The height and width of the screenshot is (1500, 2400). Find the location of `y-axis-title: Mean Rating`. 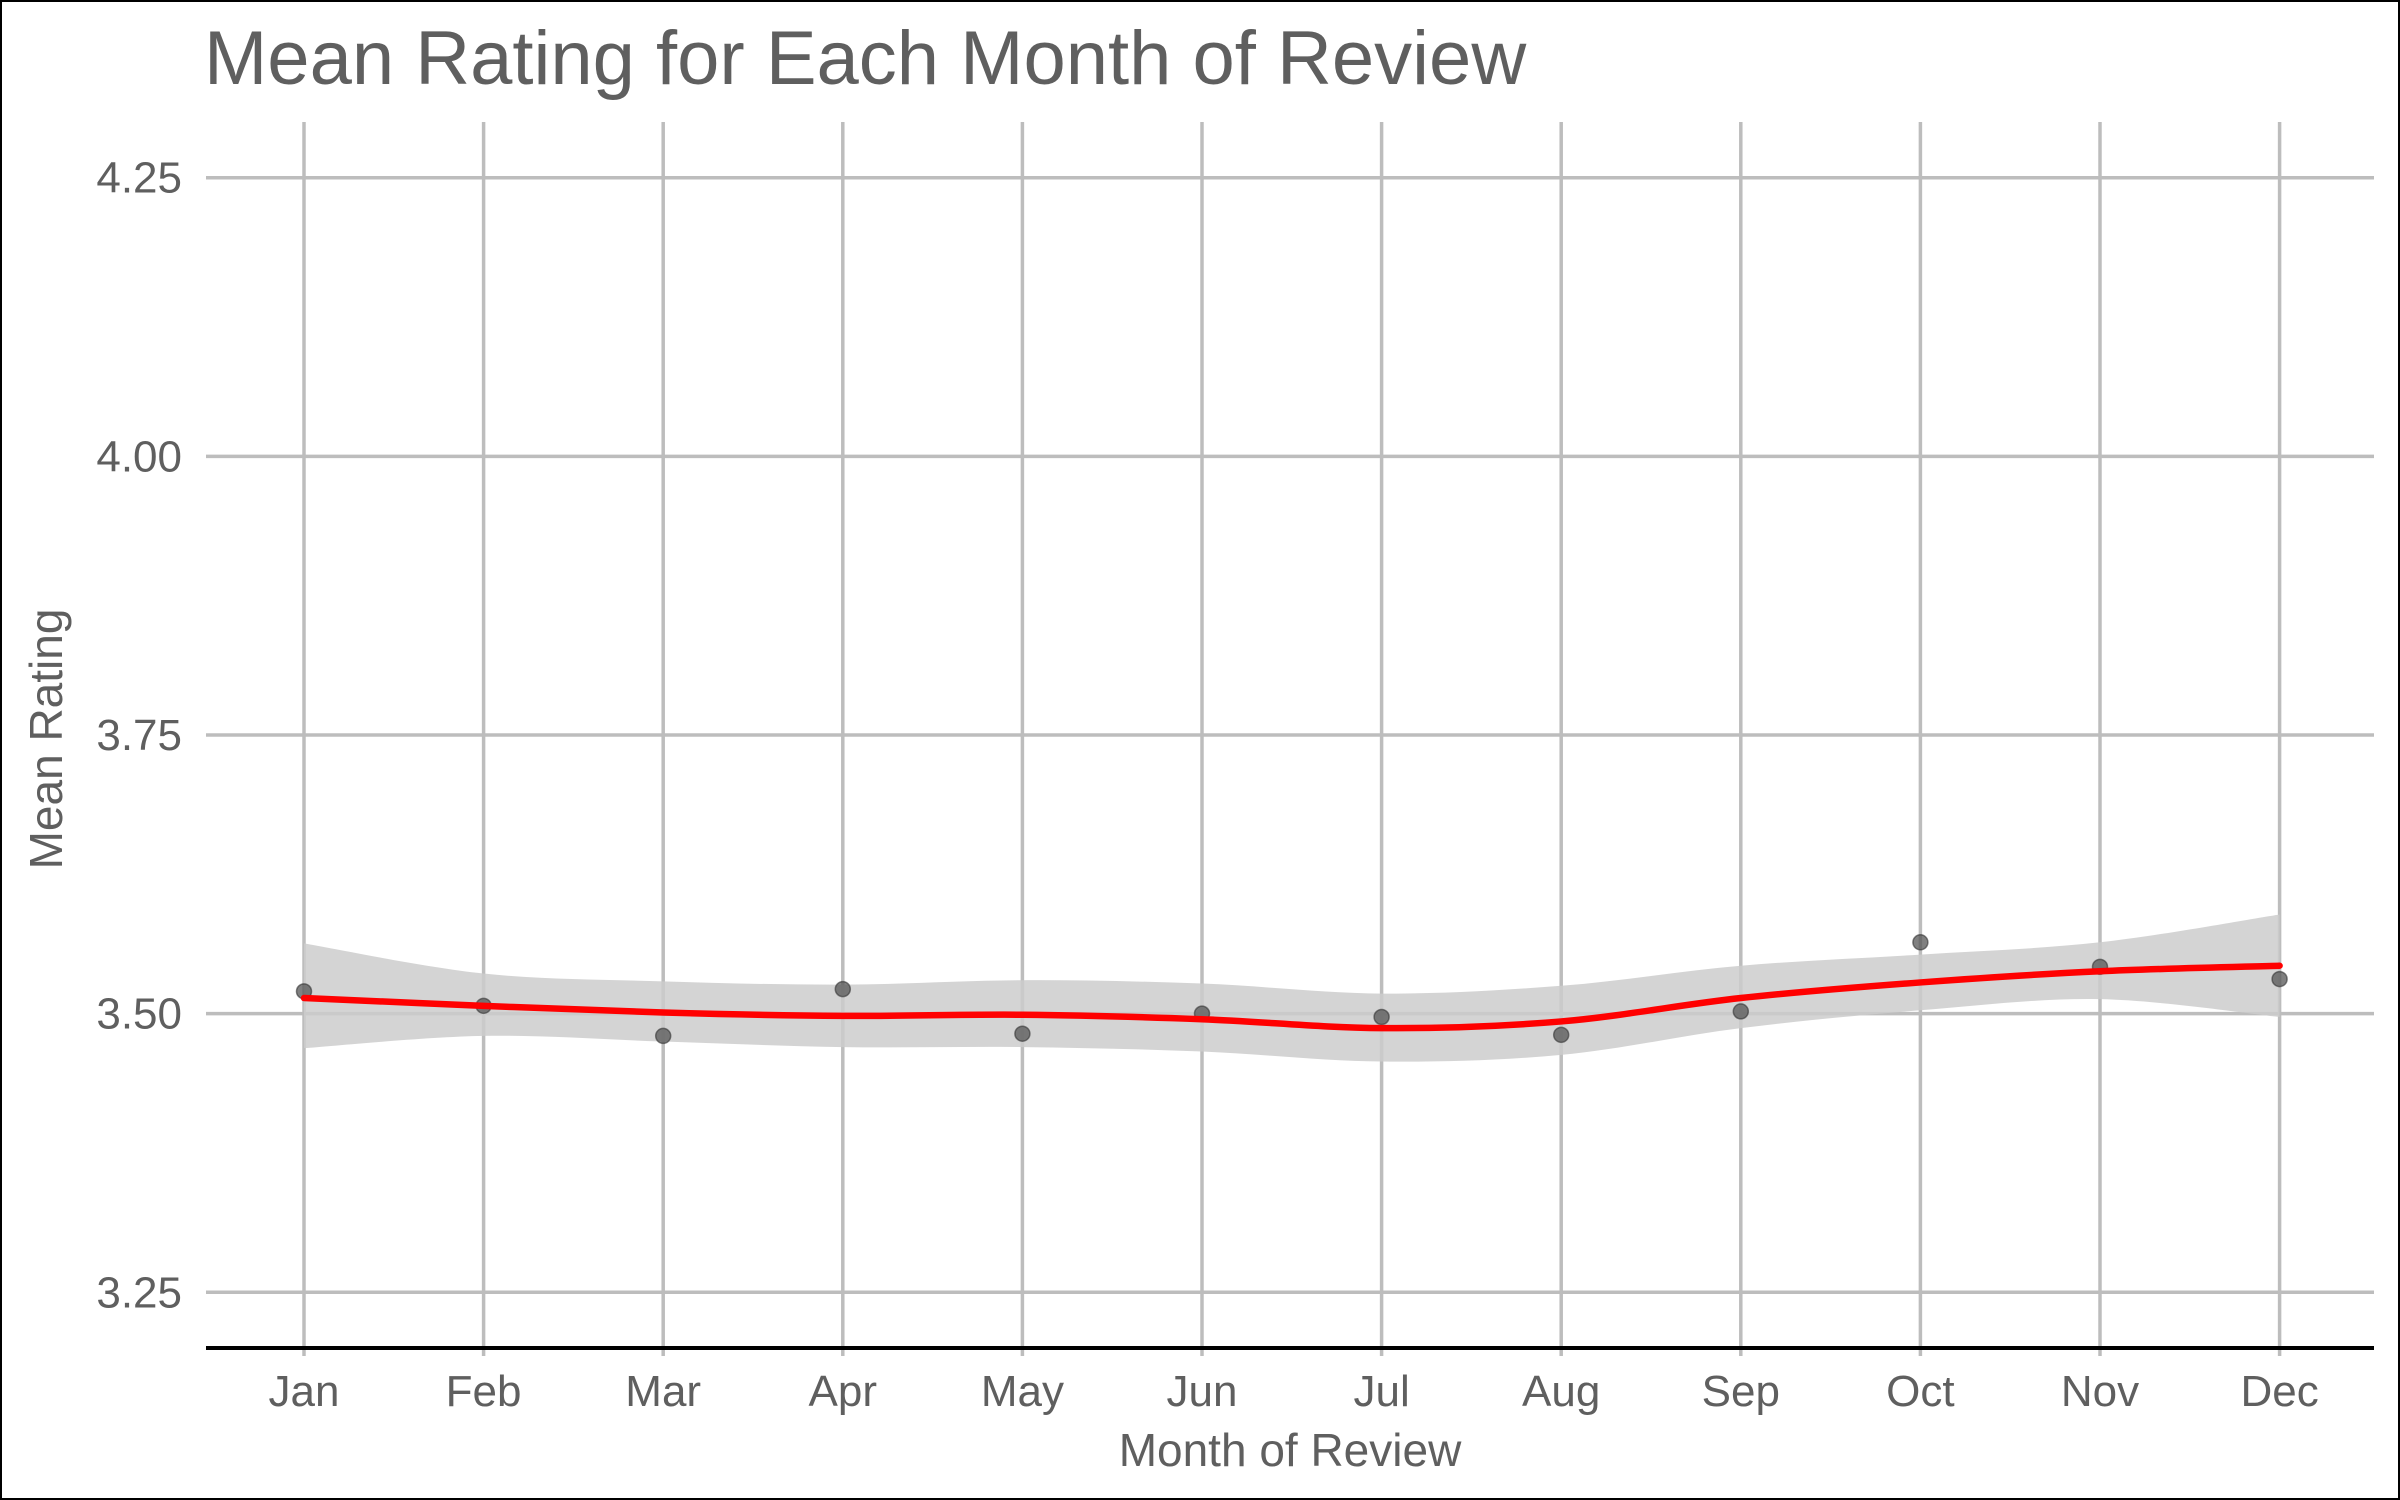

y-axis-title: Mean Rating is located at coordinates (46, 739).